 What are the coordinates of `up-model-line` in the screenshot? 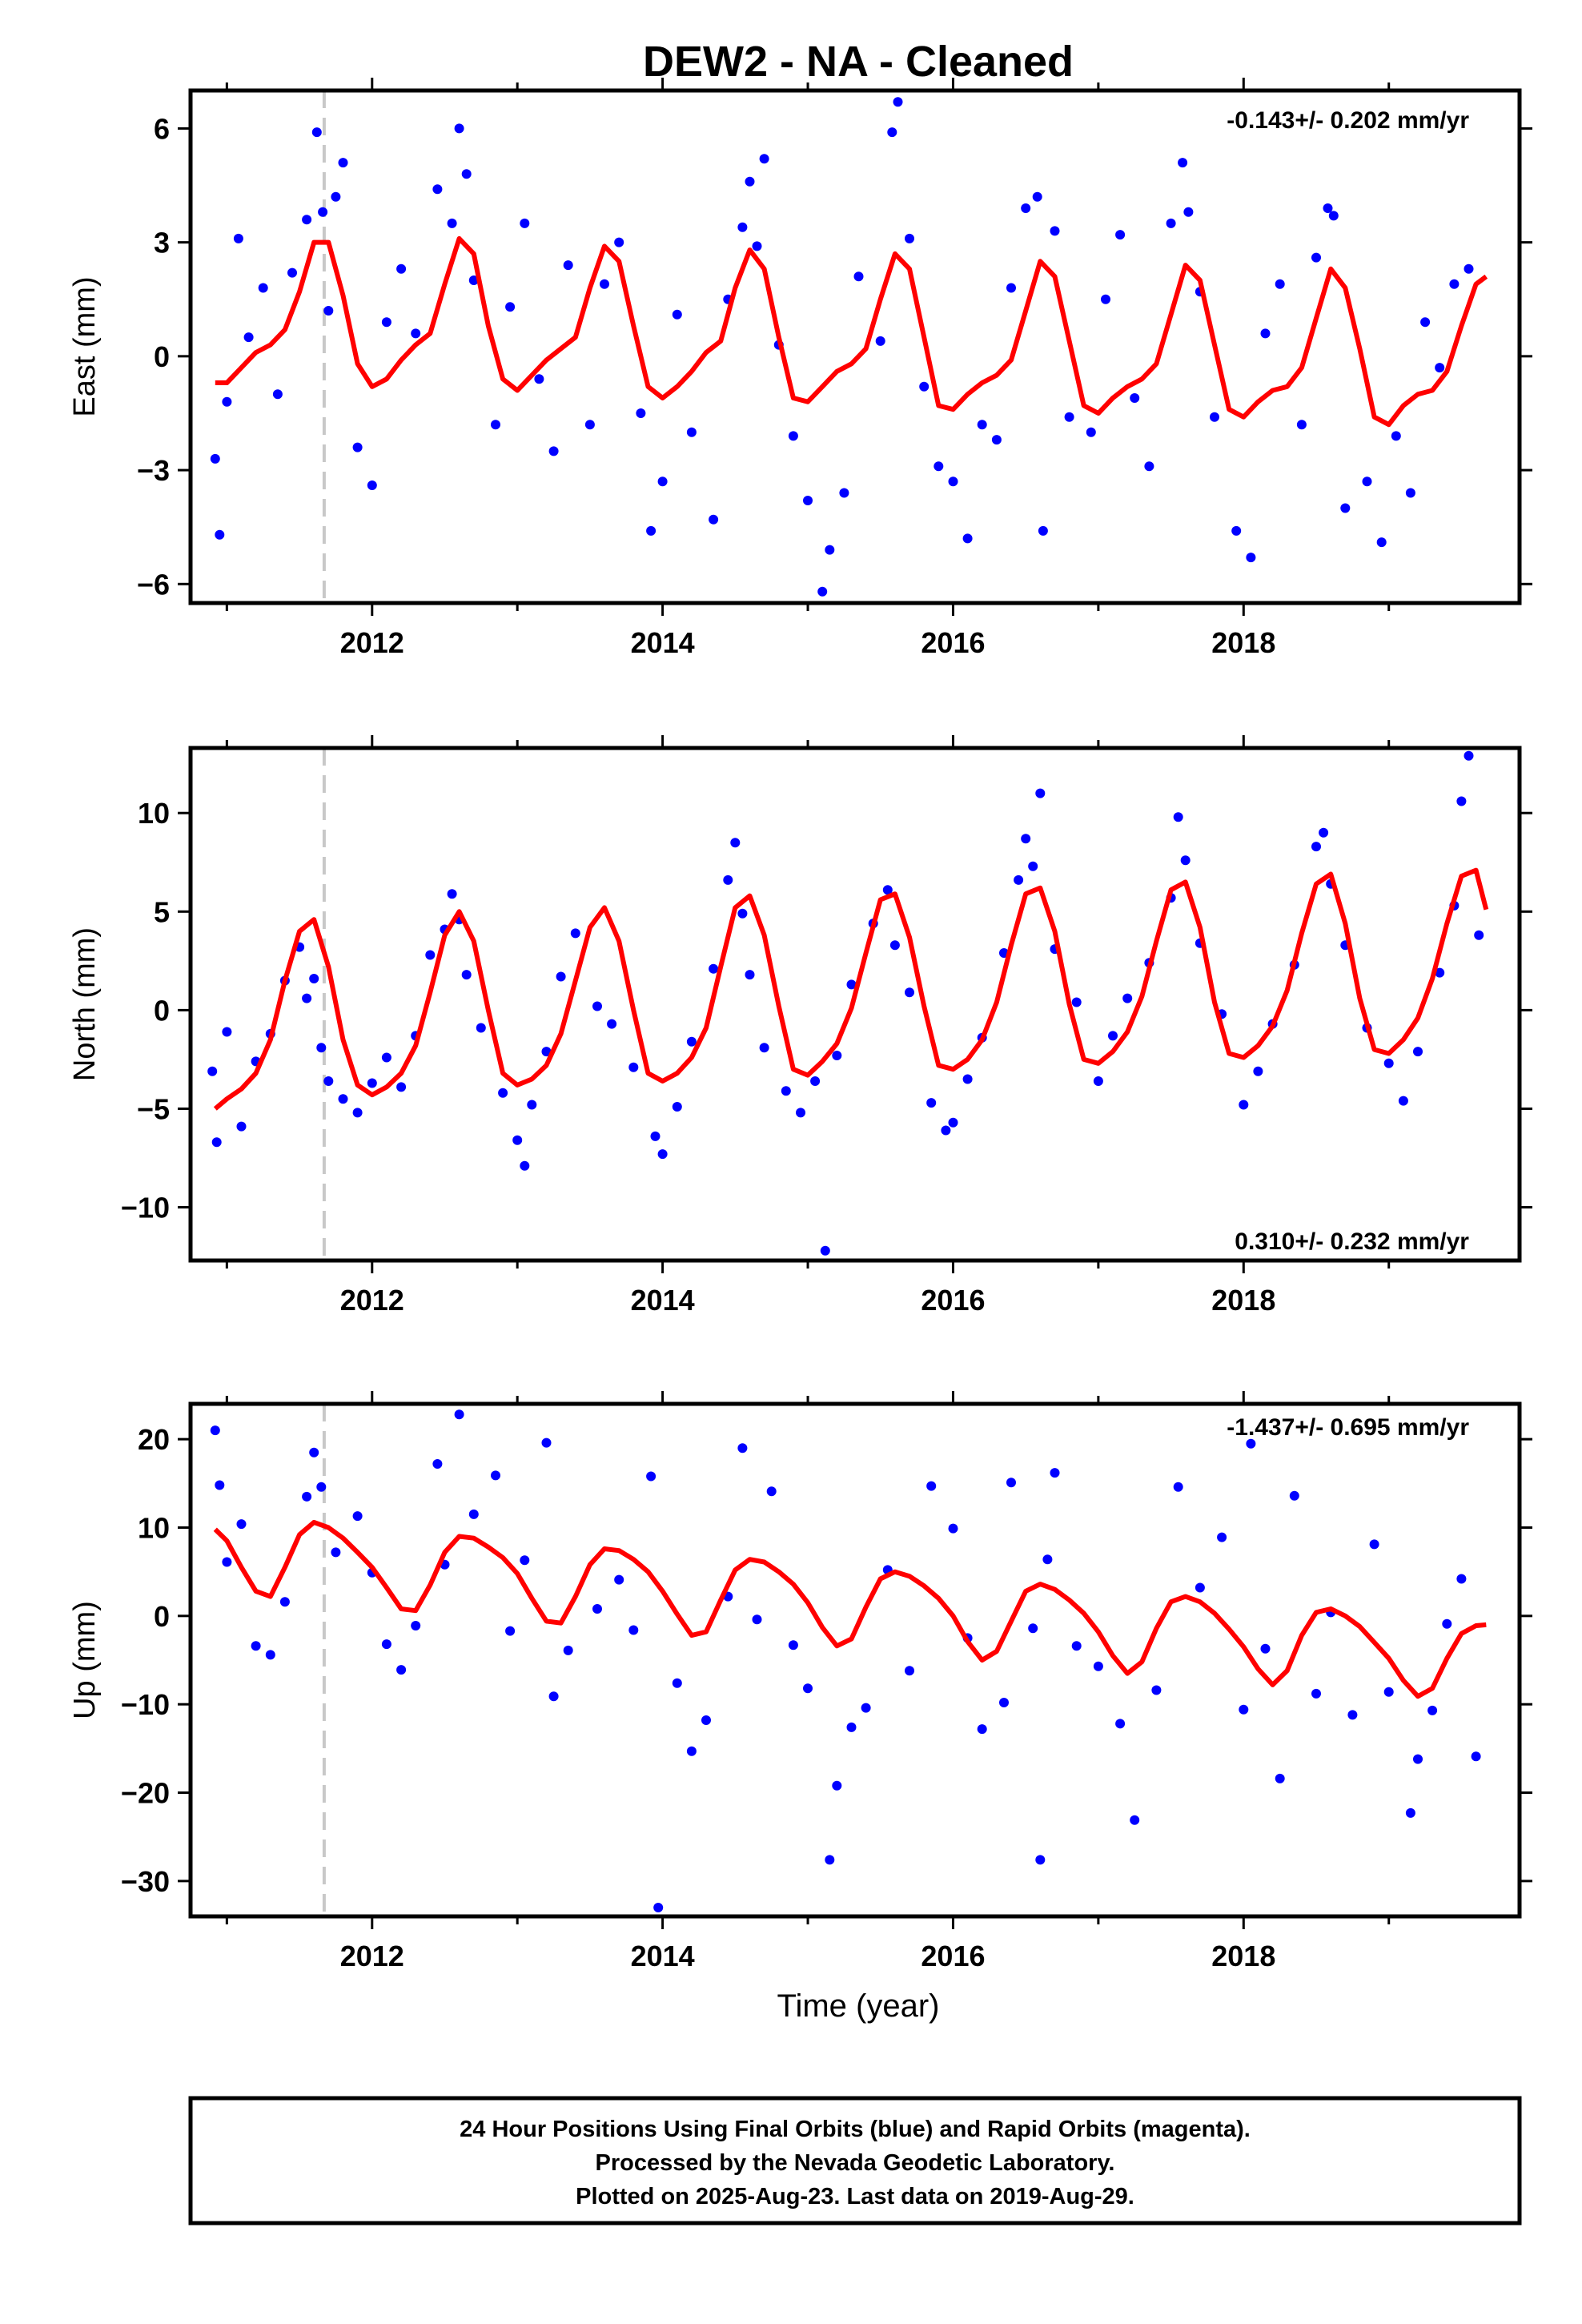 It's located at (850, 1609).